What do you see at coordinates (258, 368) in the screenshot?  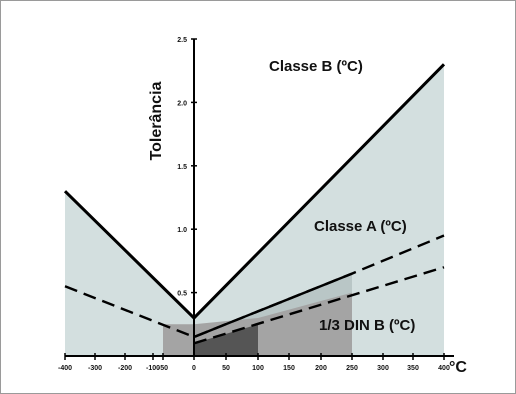 I see `x-tick-label: 100` at bounding box center [258, 368].